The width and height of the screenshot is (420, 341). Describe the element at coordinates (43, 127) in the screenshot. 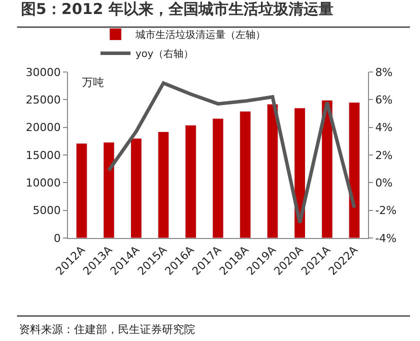

I see `y-tick-label: 20000` at that location.